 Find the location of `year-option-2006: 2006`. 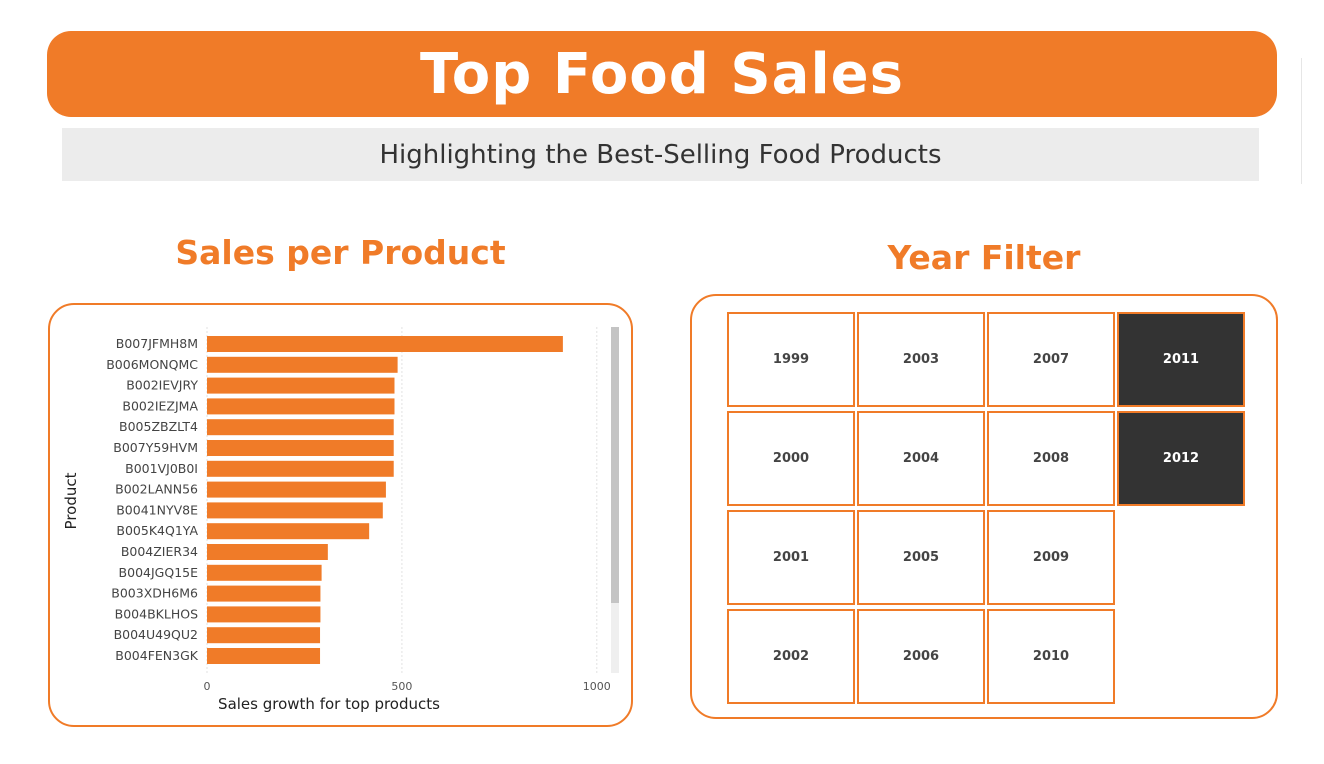

year-option-2006: 2006 is located at coordinates (921, 656).